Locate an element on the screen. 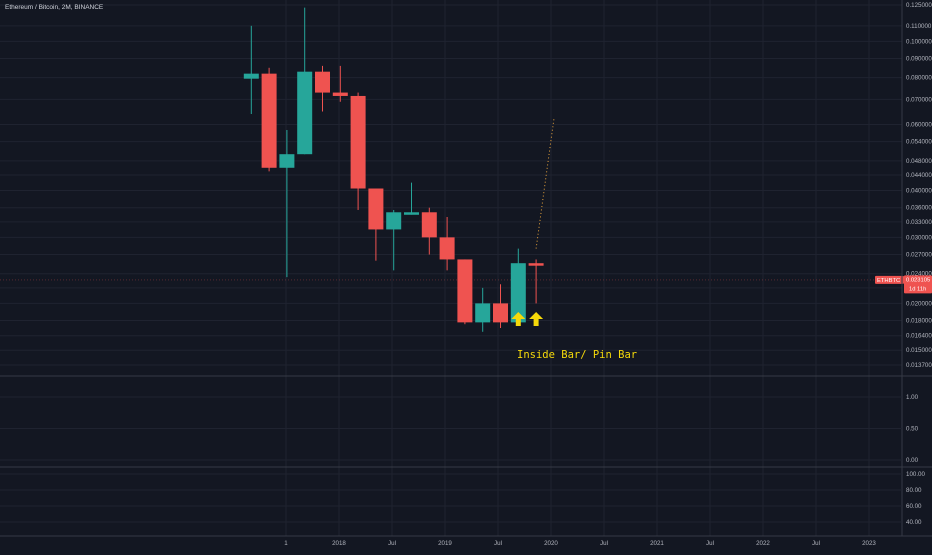 This screenshot has width=932, height=555. time-axis-label: 2023 is located at coordinates (869, 543).